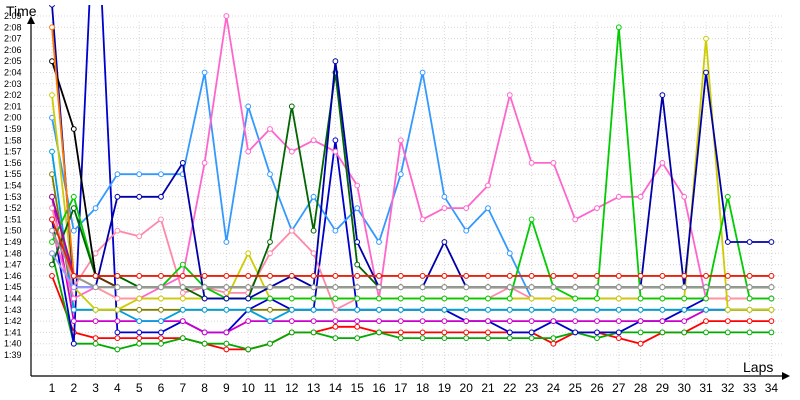  I want to click on x-tick-label: 8, so click(204, 388).